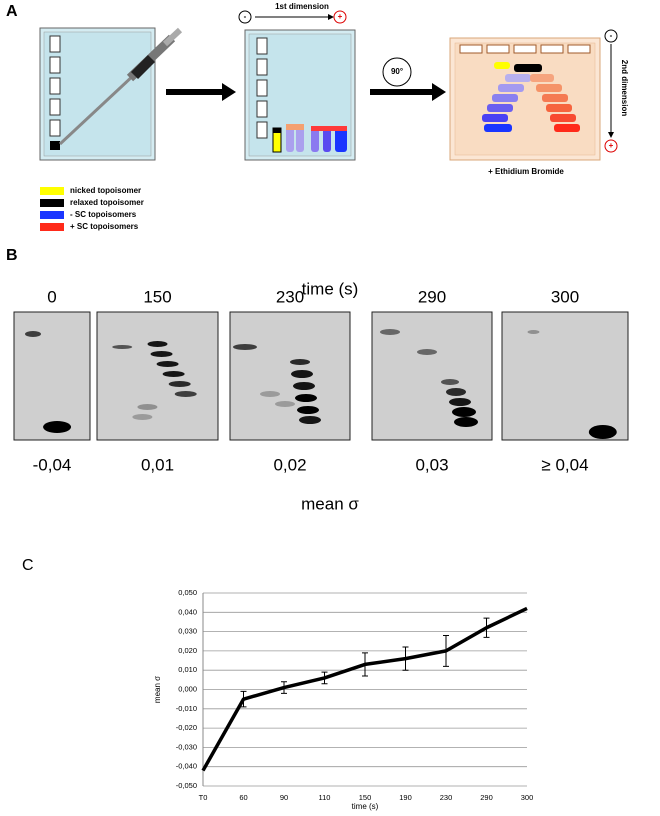 This screenshot has height=816, width=660. I want to click on x-tick-label: 60, so click(243, 797).